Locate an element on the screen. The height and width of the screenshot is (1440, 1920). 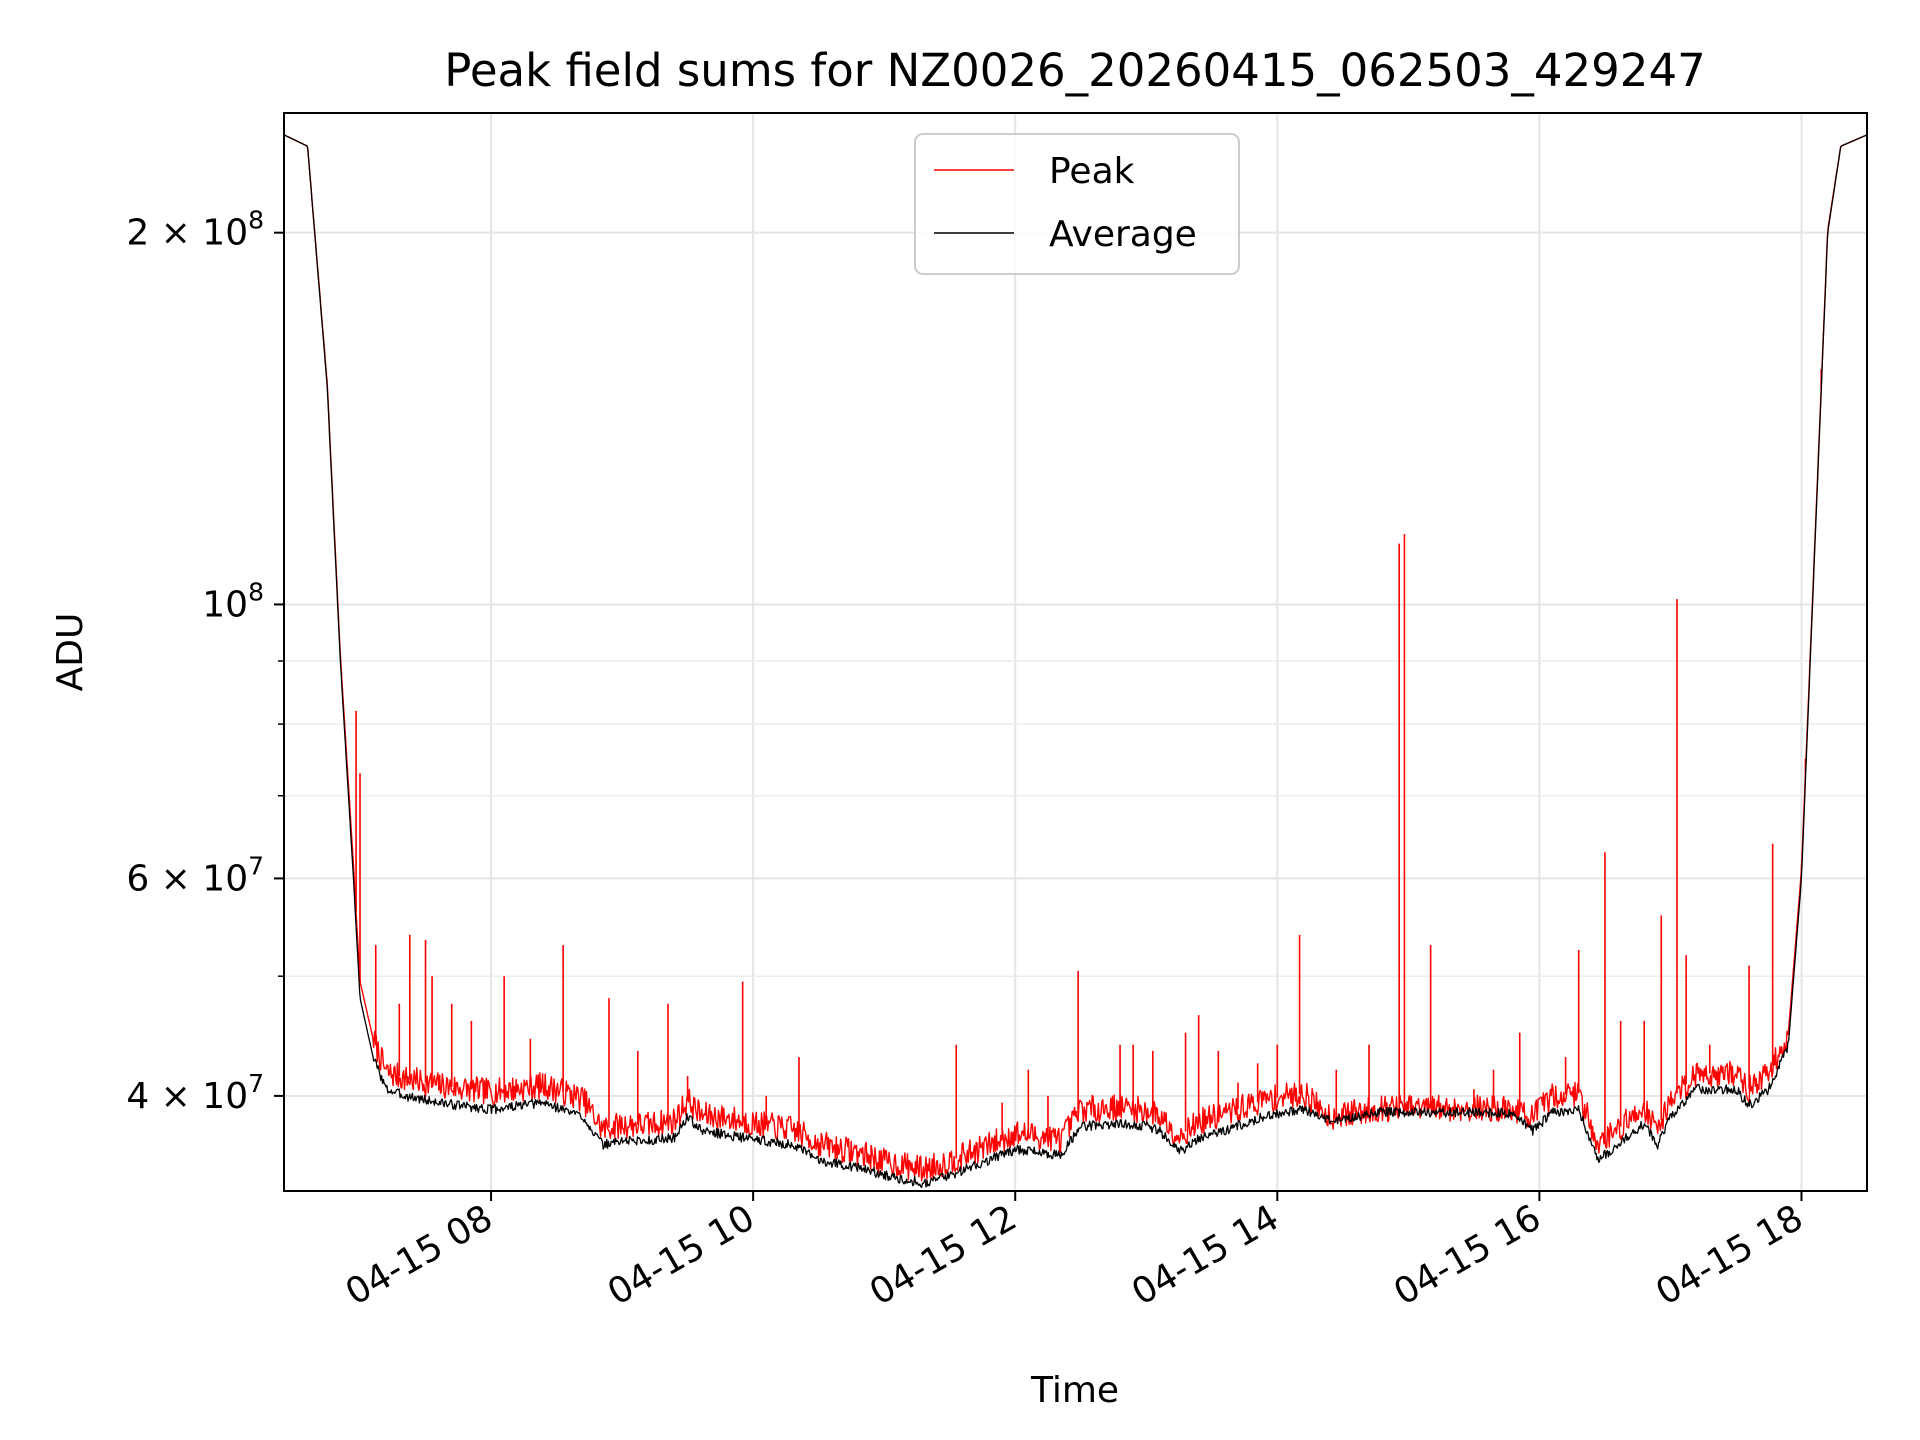
y-tick-label-2: 108 is located at coordinates (233, 601).